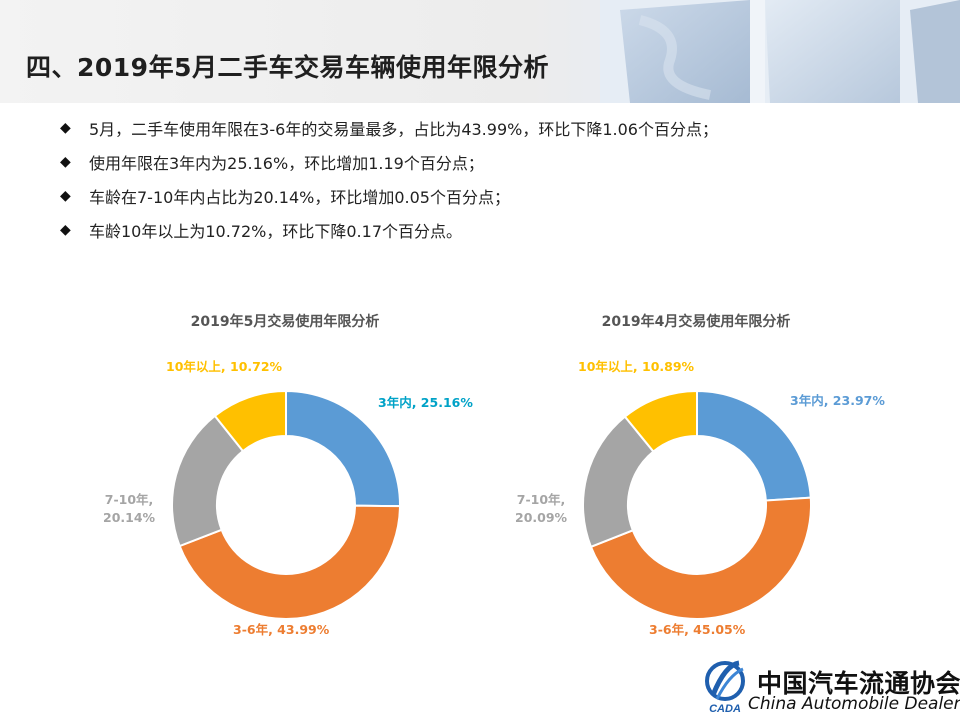  Describe the element at coordinates (780, 51) in the screenshot. I see `cubes-decoration` at that location.